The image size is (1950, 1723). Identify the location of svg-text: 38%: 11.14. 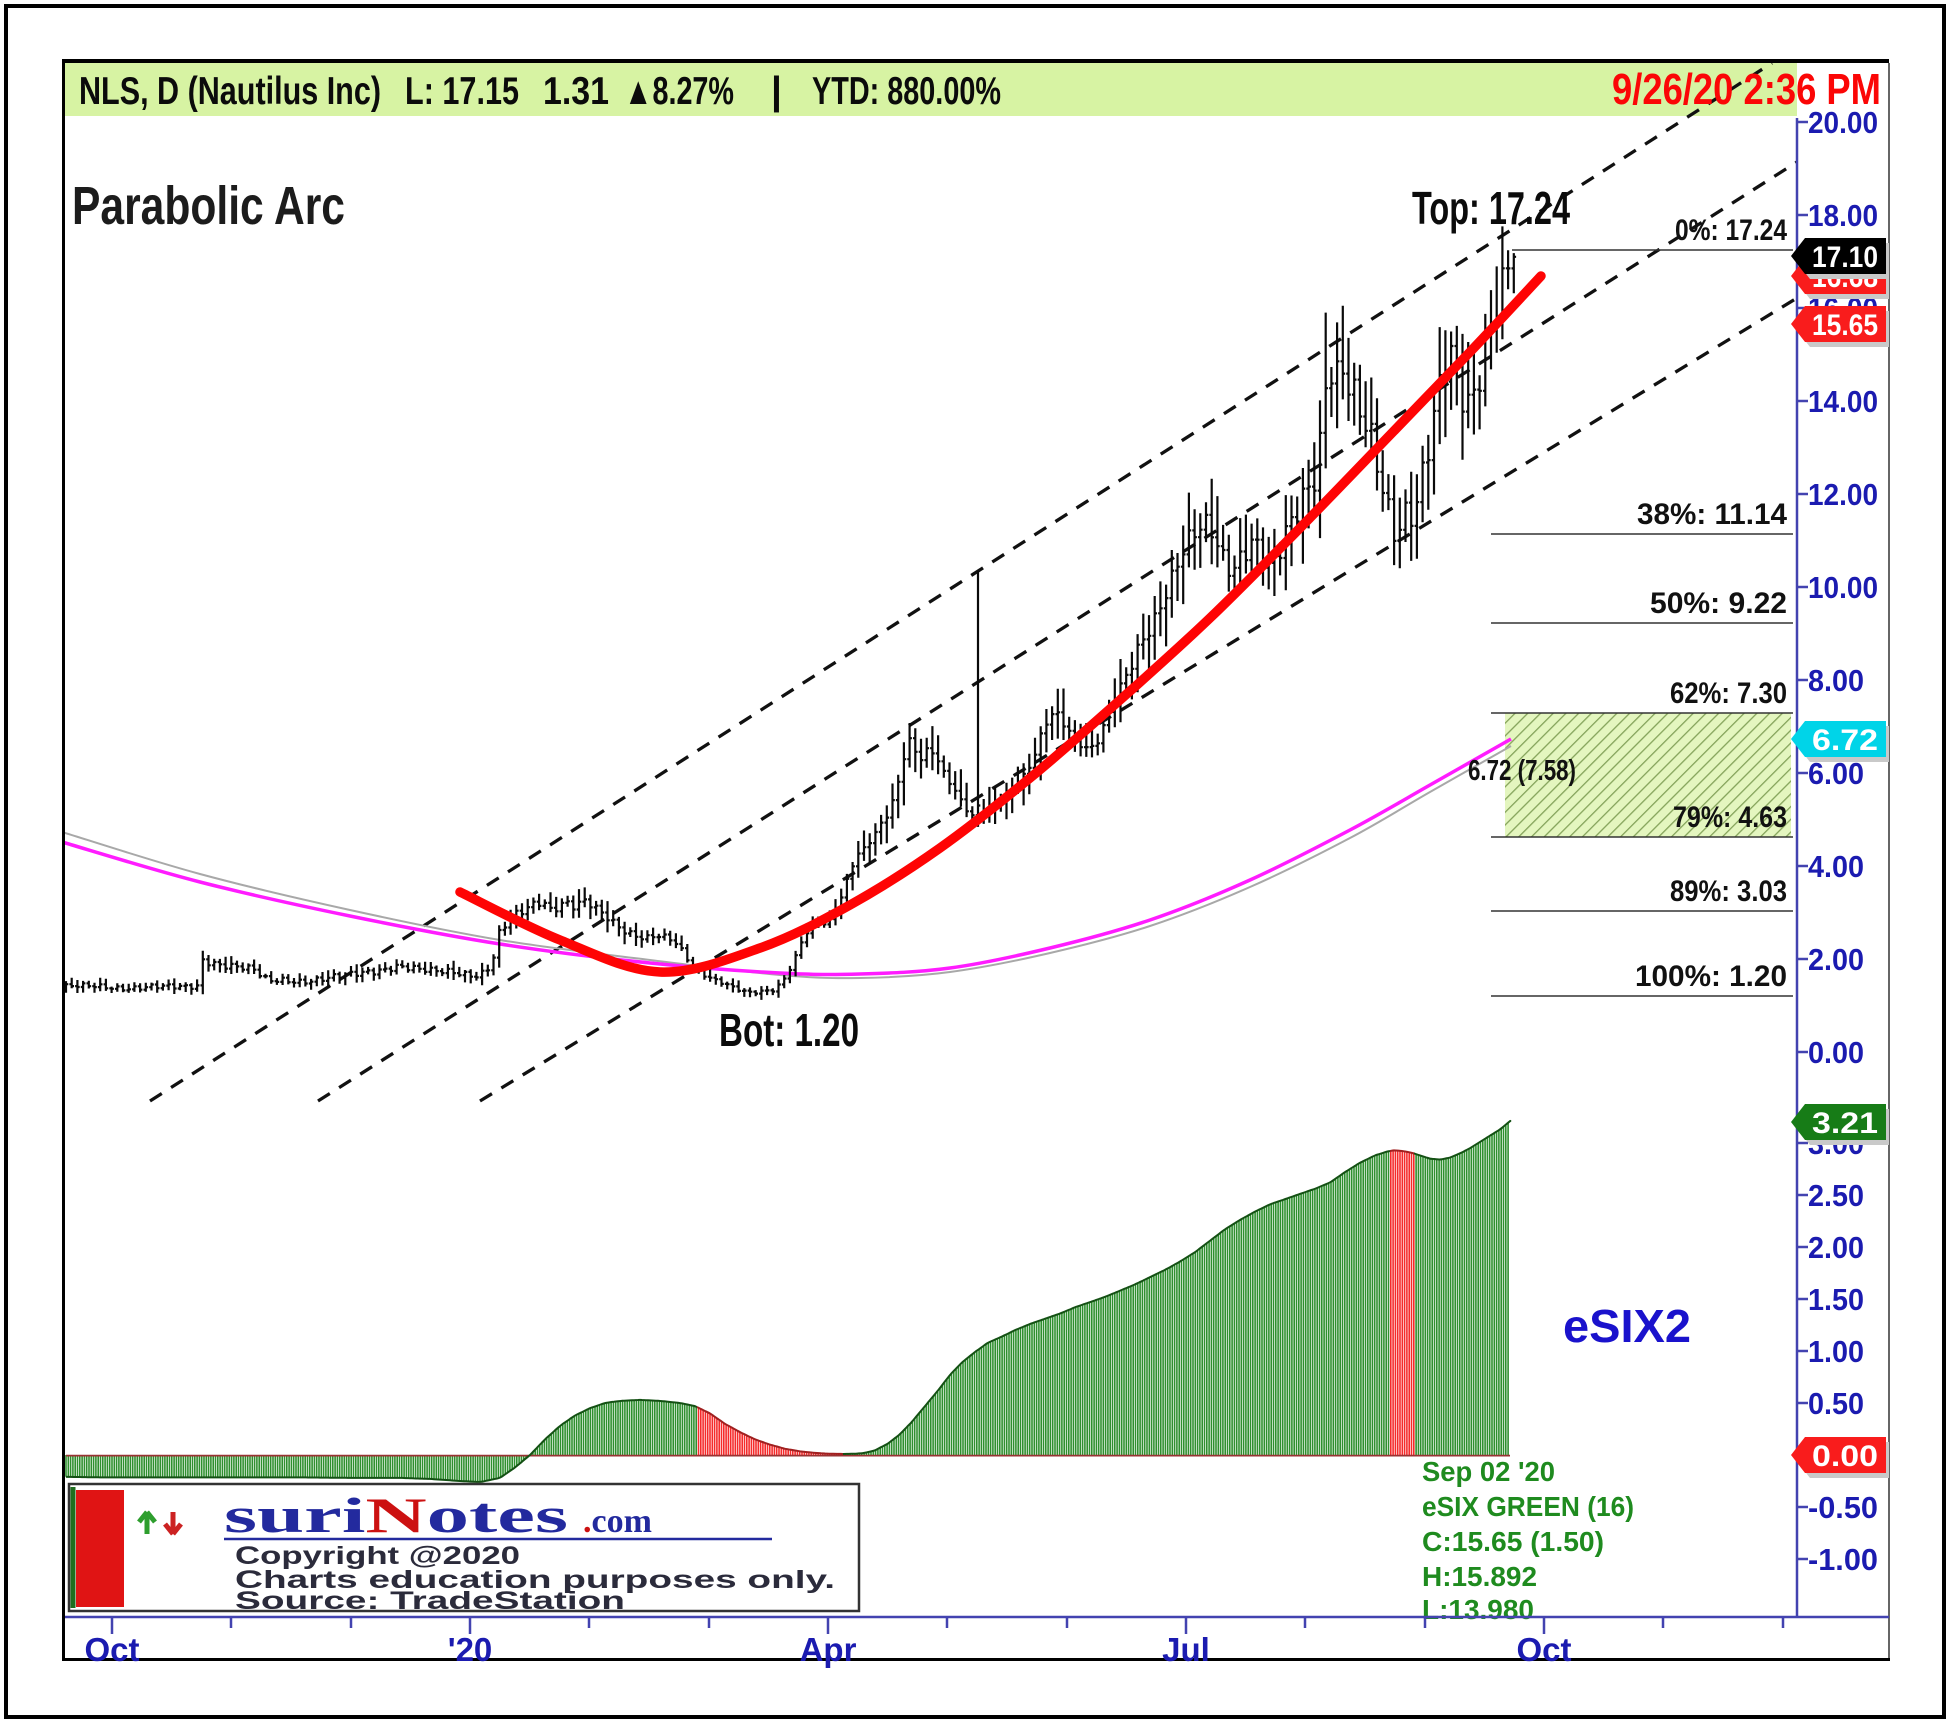
(1712, 514).